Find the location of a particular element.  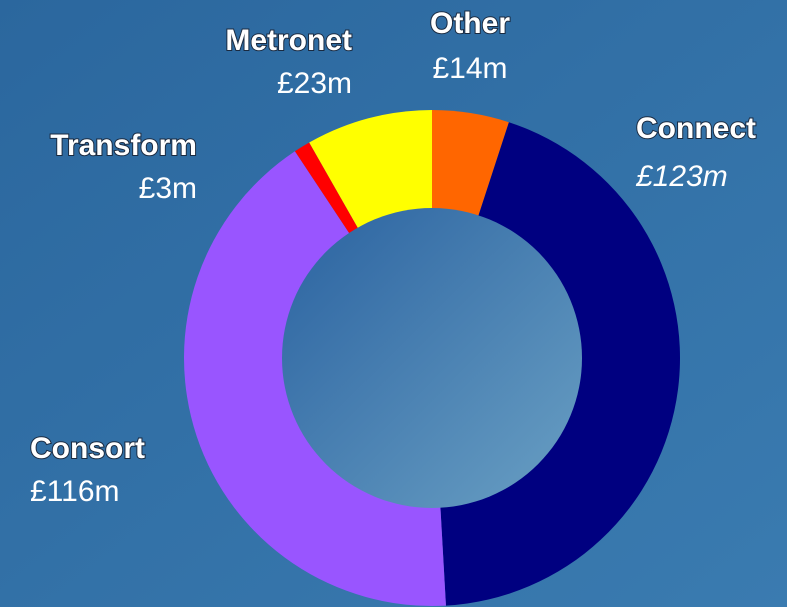

slice-label: Transform is located at coordinates (123, 145).